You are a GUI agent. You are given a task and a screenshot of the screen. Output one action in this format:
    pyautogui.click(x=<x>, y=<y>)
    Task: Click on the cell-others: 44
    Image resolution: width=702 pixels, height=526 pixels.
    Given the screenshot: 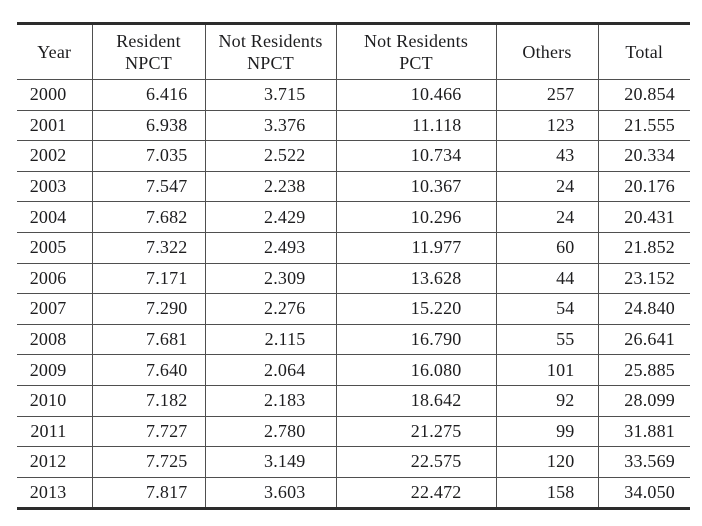 What is the action you would take?
    pyautogui.click(x=546, y=279)
    